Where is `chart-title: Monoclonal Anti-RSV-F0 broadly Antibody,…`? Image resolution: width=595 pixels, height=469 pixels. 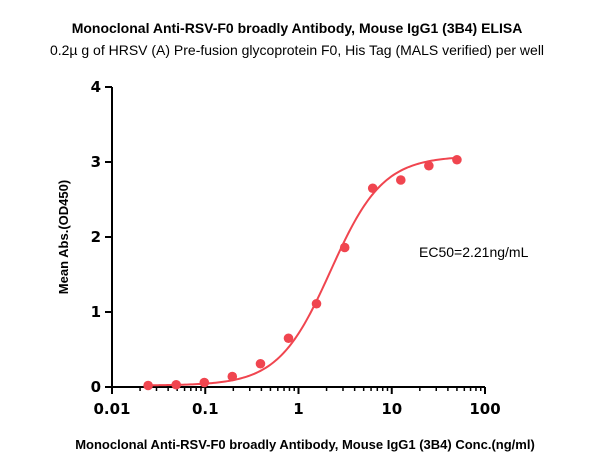
chart-title: Monoclonal Anti-RSV-F0 broadly Antibody,… is located at coordinates (297, 28).